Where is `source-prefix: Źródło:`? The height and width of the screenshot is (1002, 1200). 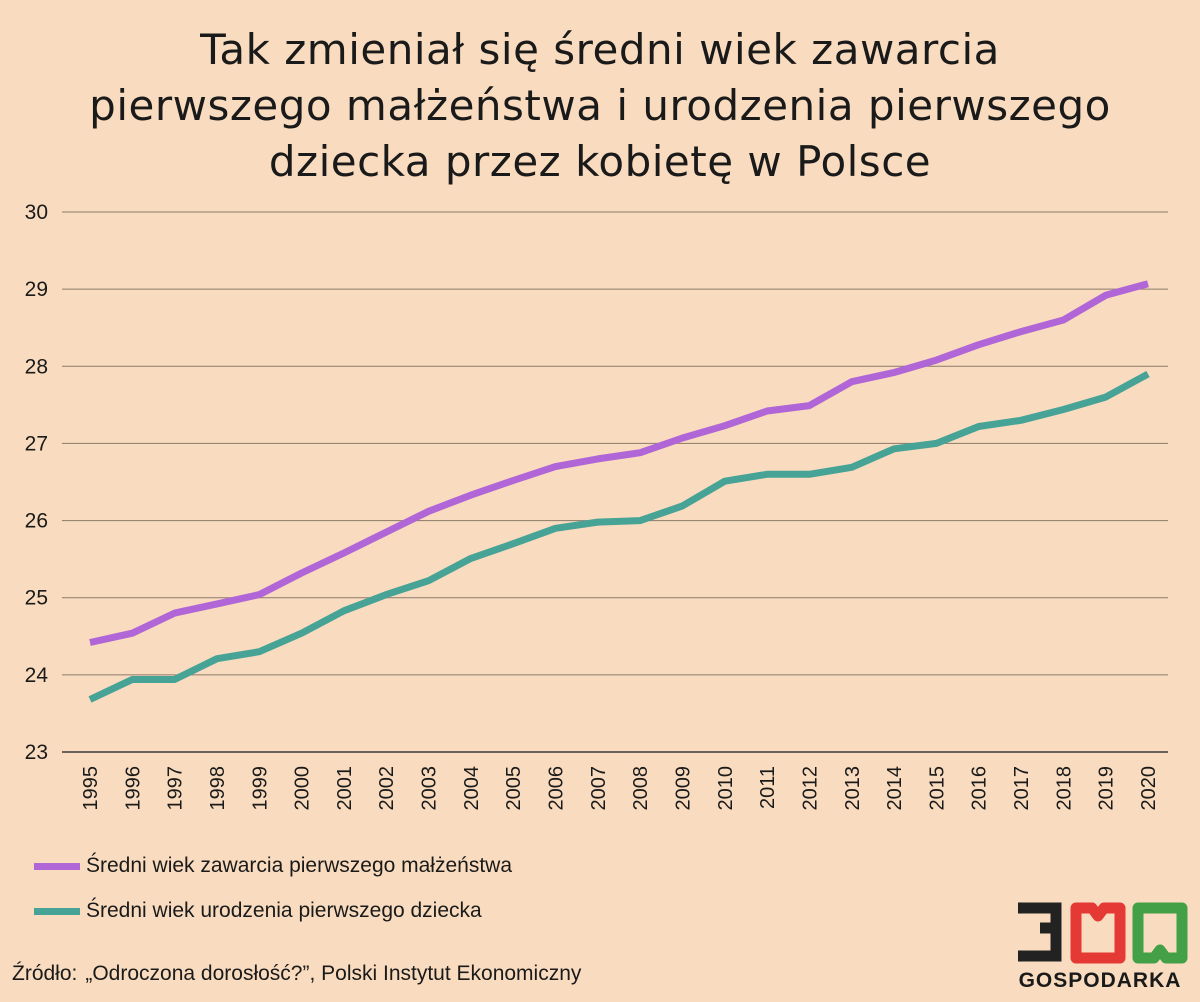 source-prefix: Źródło: is located at coordinates (45, 973).